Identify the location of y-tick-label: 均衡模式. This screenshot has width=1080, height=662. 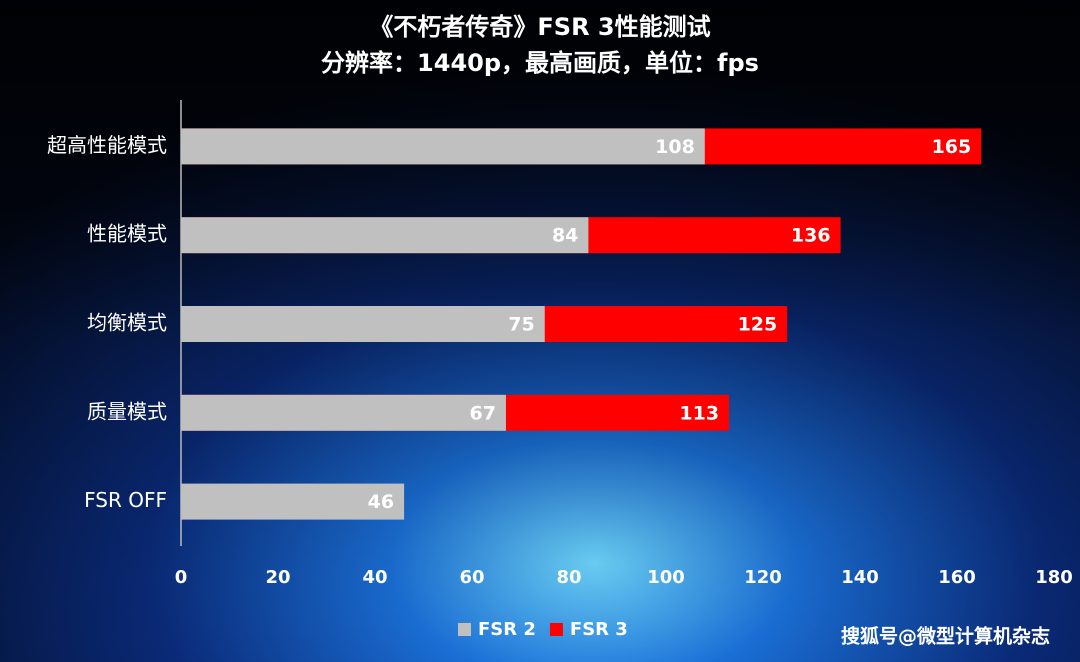
(127, 323).